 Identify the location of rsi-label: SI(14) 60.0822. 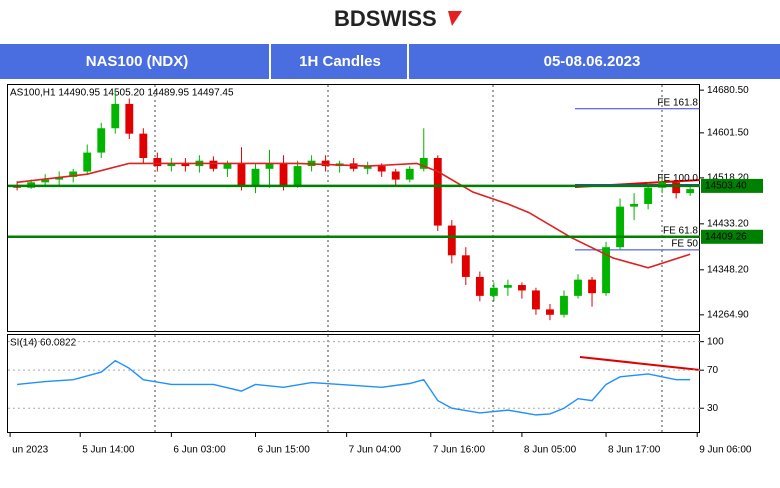
(43, 343).